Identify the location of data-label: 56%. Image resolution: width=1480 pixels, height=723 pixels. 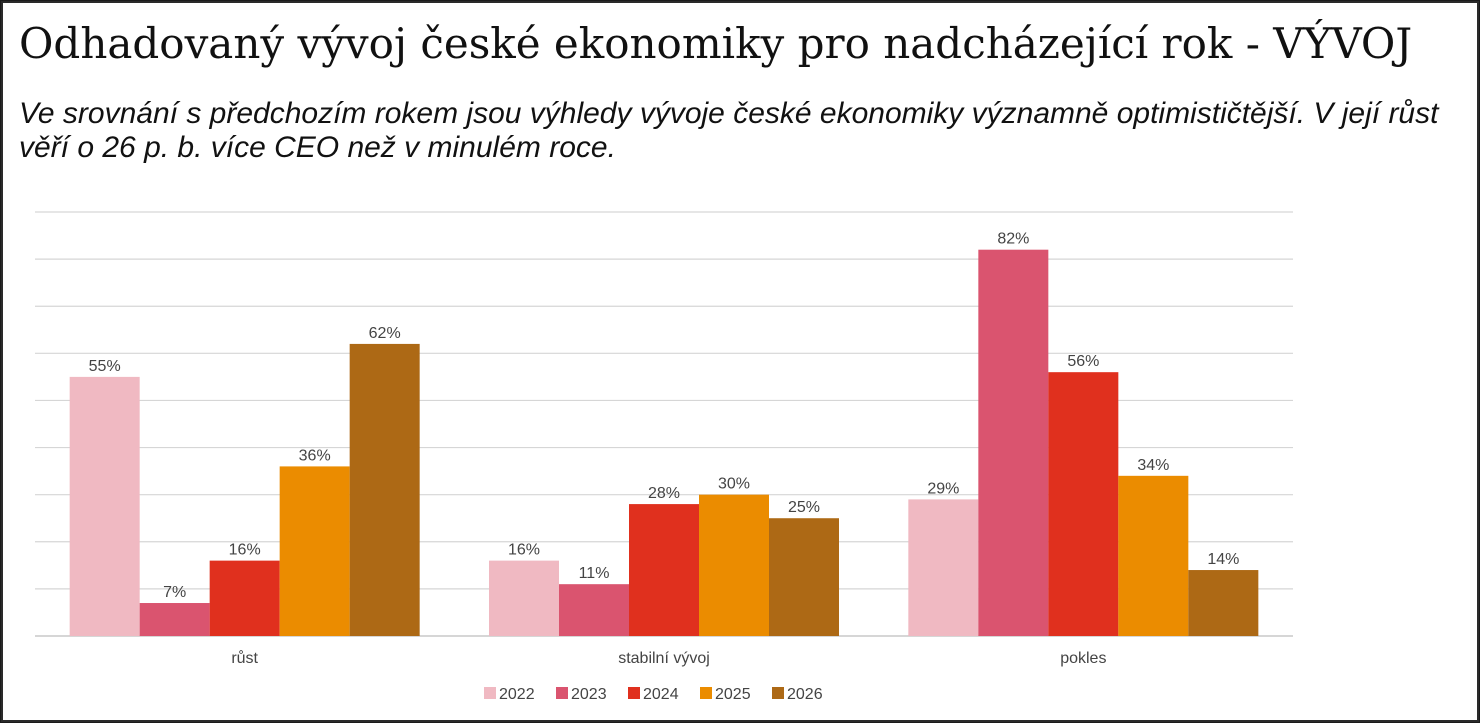
(1083, 361).